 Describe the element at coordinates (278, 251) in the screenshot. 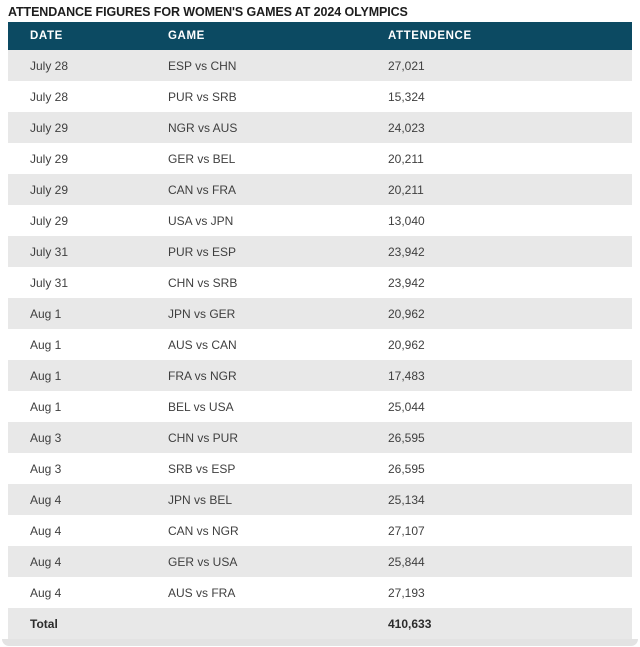

I see `game-cell: PUR vs ESP` at that location.